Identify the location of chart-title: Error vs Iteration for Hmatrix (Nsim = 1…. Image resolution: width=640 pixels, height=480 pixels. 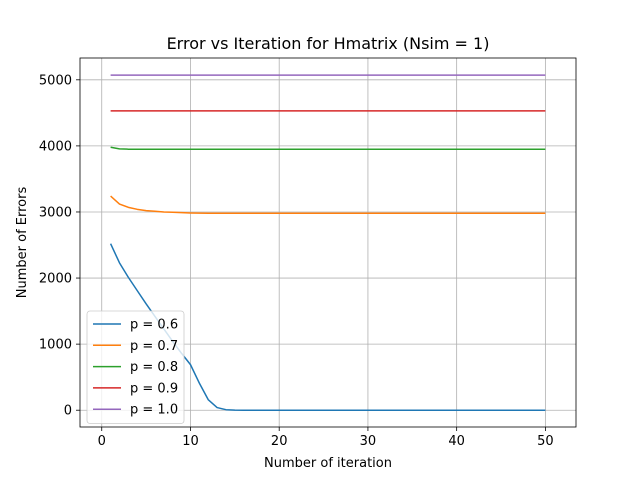
(328, 43).